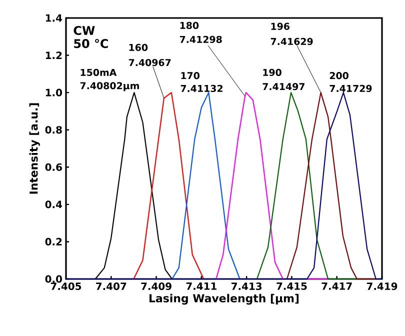  Describe the element at coordinates (283, 86) in the screenshot. I see `annotation: 7.41497` at that location.